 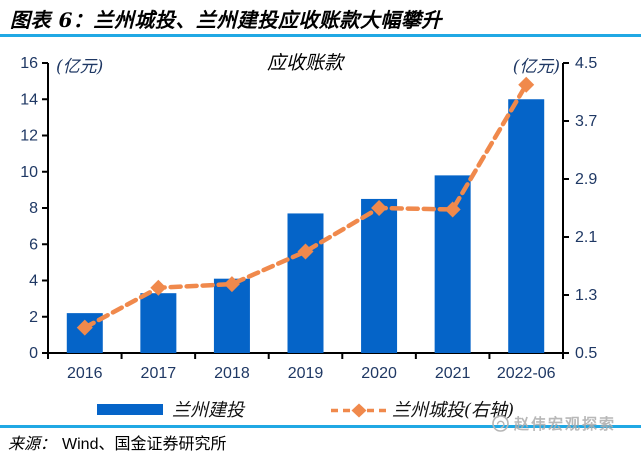 I want to click on left-axis-label-6: 6, so click(x=33, y=244).